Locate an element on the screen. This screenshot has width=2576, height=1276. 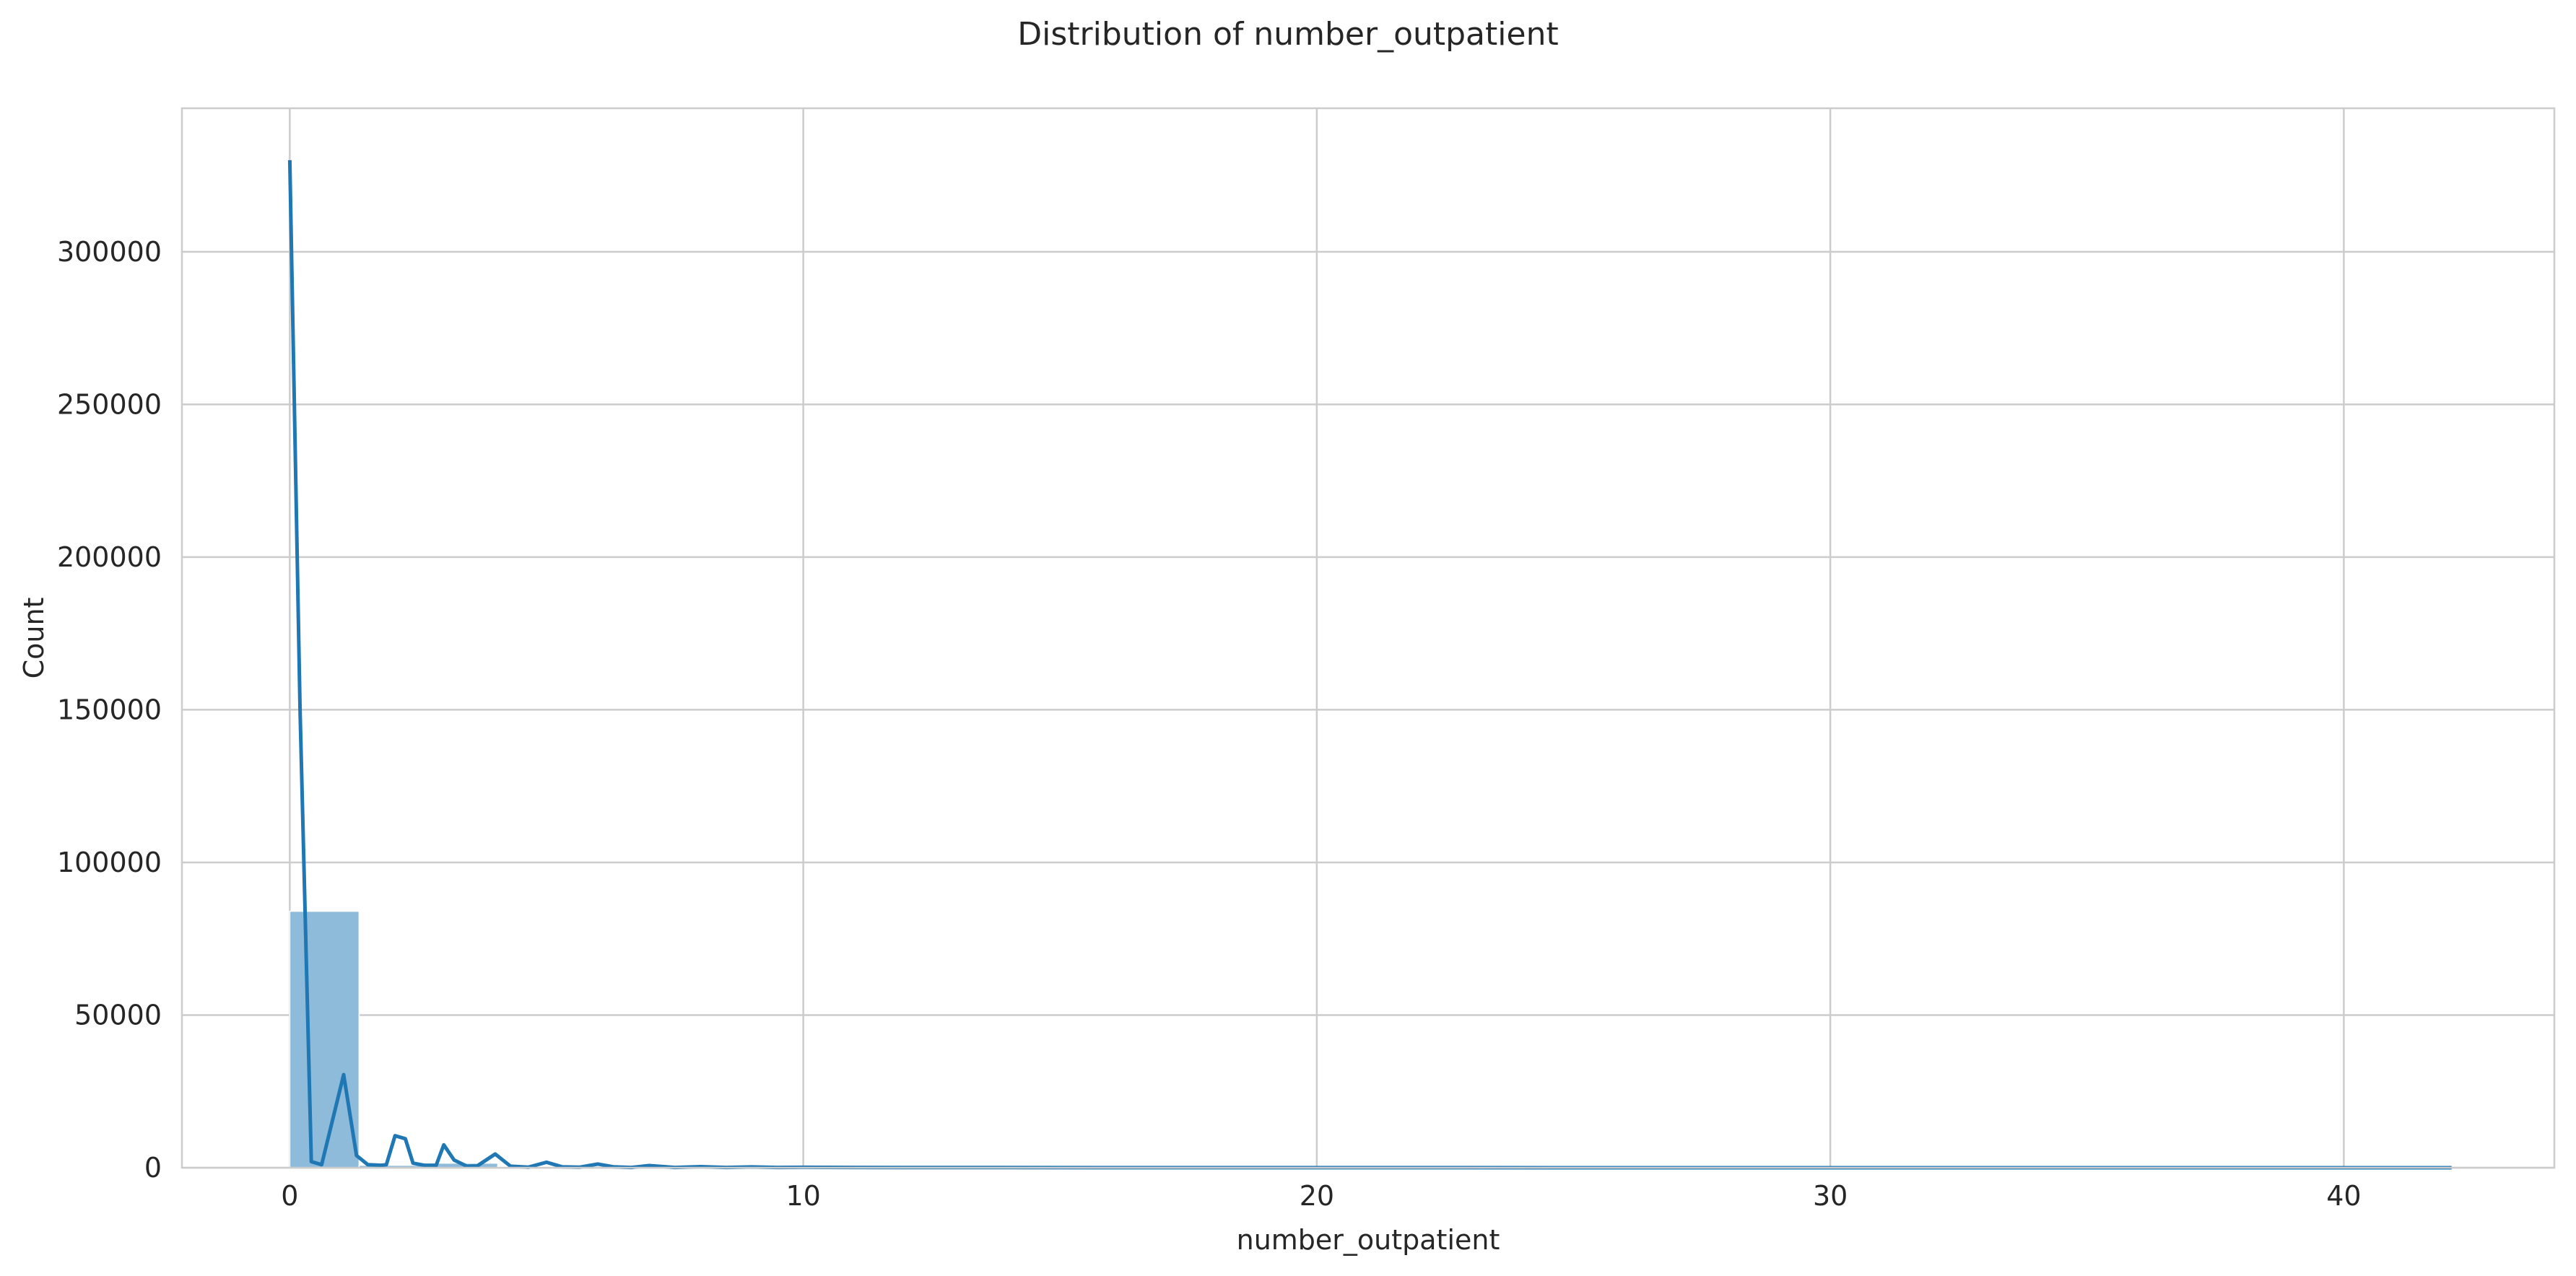
x-tick-label: 40 is located at coordinates (2343, 1196).